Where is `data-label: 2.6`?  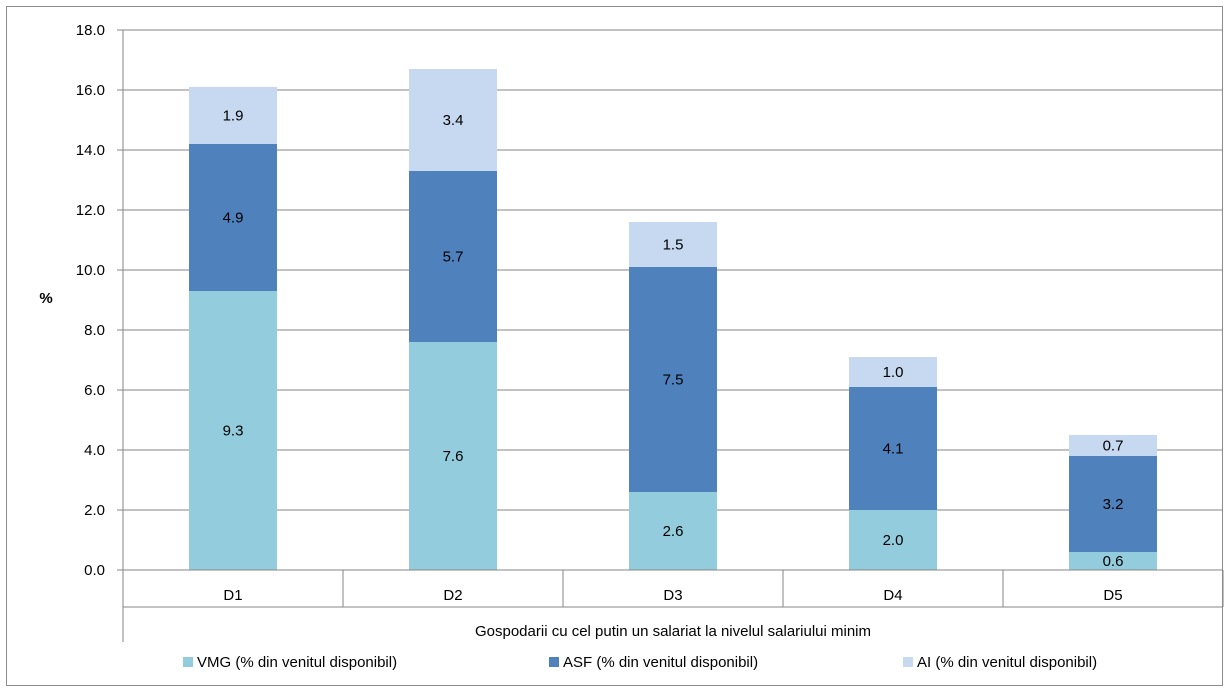 data-label: 2.6 is located at coordinates (673, 531).